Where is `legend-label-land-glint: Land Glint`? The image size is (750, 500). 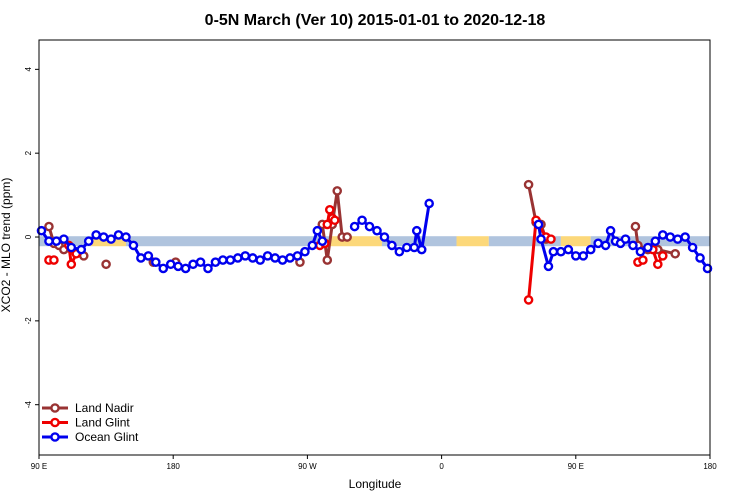
legend-label-land-glint: Land Glint is located at coordinates (102, 423).